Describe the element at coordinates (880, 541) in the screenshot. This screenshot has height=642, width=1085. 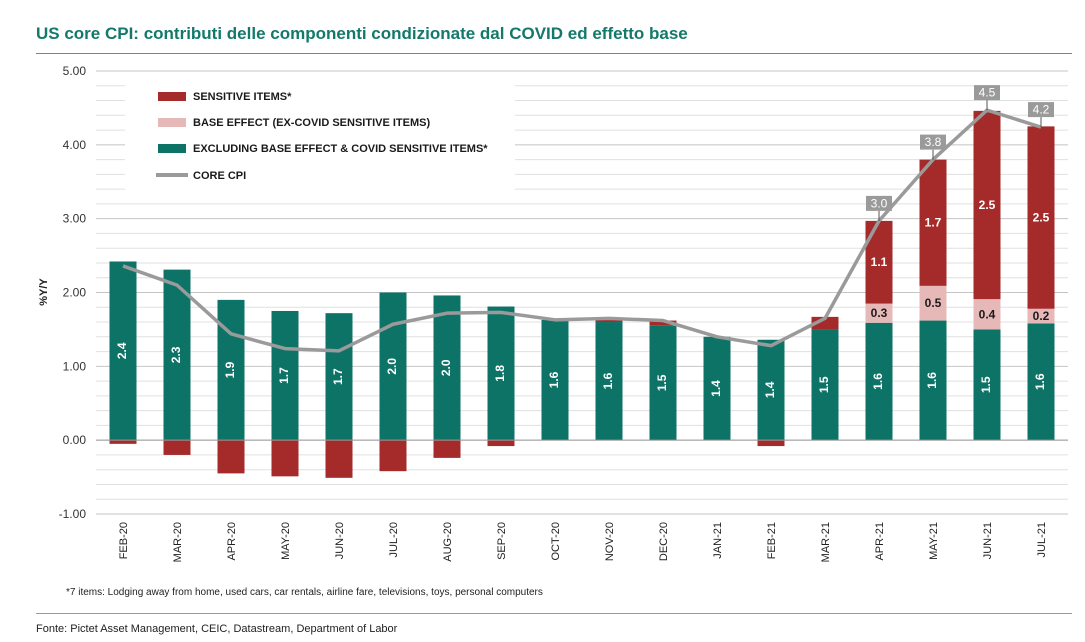
I see `x-tick-label: APR-21` at that location.